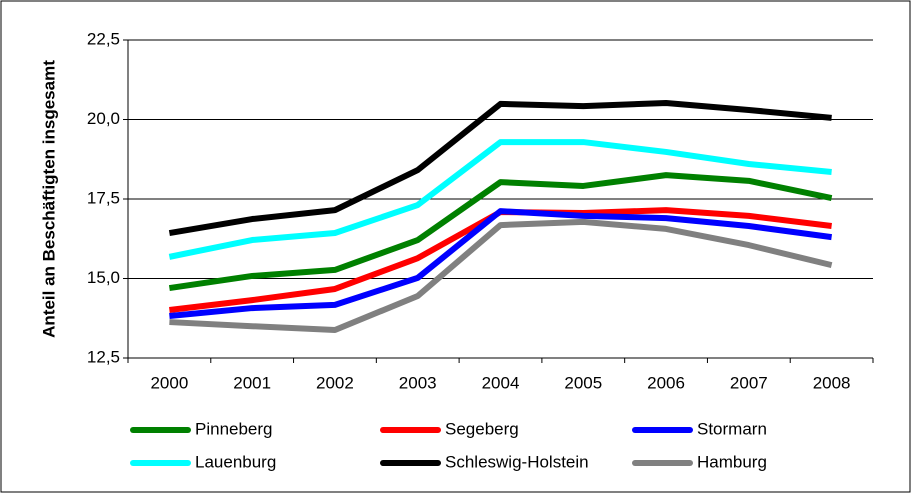 The height and width of the screenshot is (494, 912). Describe the element at coordinates (103, 197) in the screenshot. I see `y-tick-label: 17,5` at that location.